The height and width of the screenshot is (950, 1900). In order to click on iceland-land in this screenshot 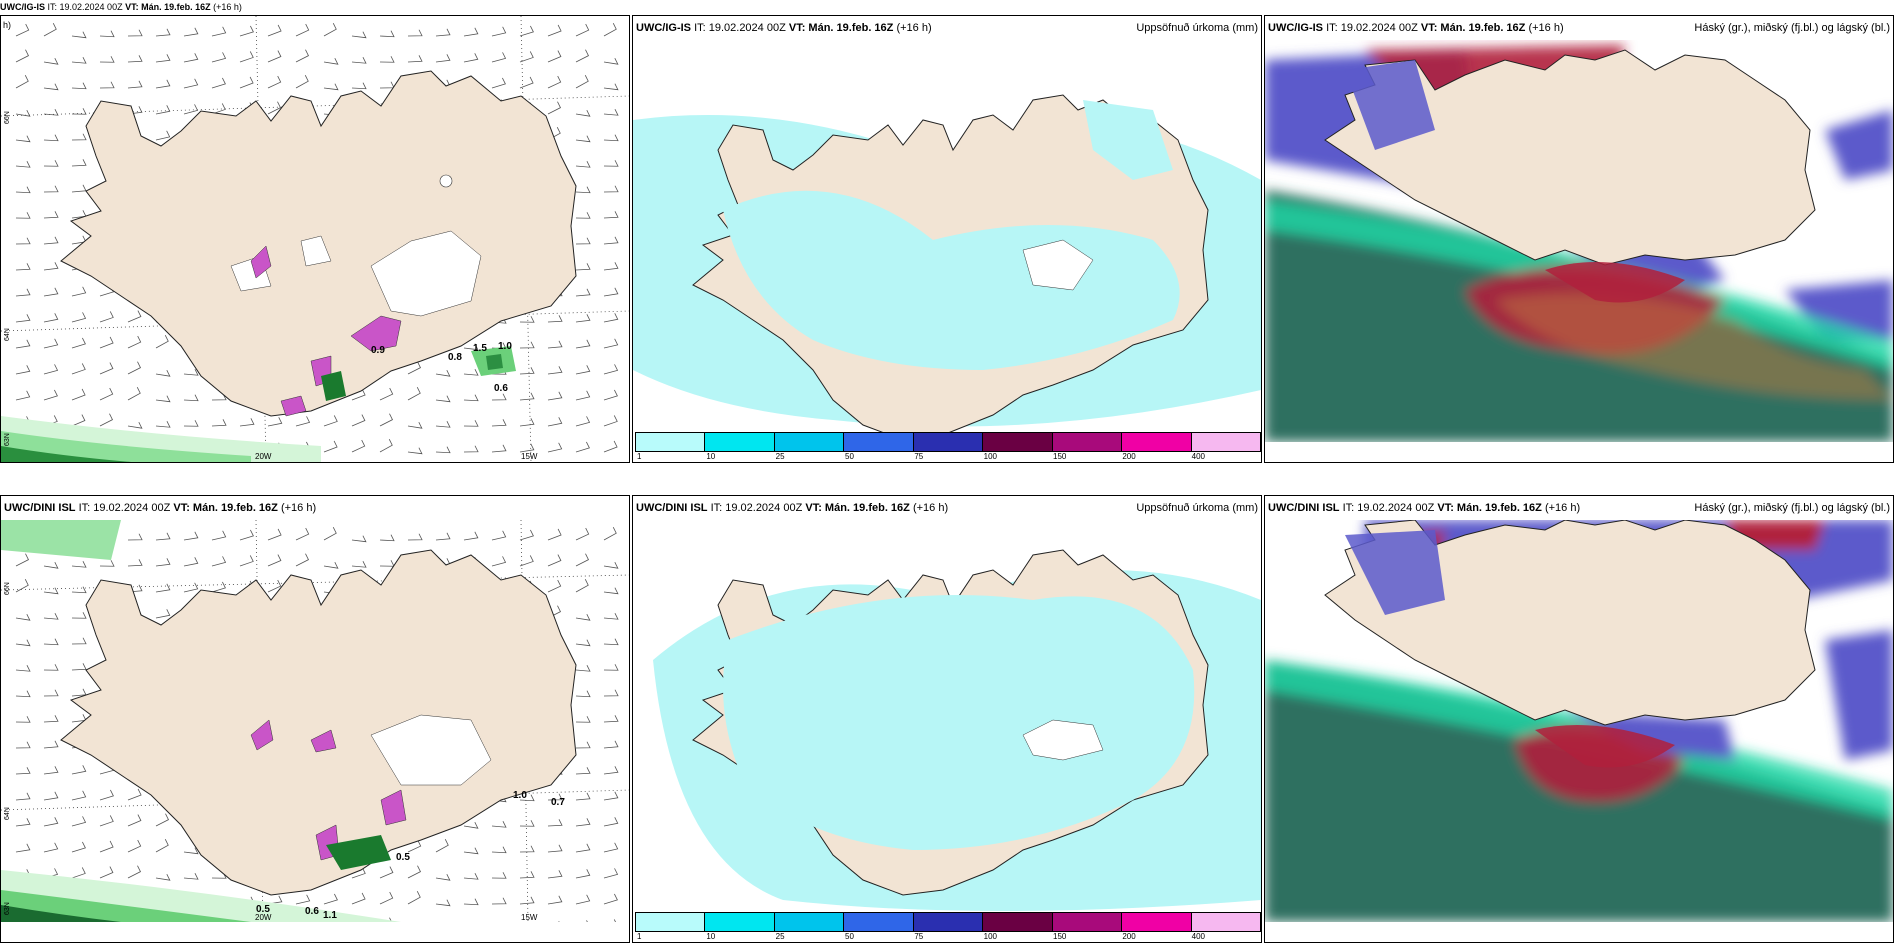, I will do `click(318, 722)`.